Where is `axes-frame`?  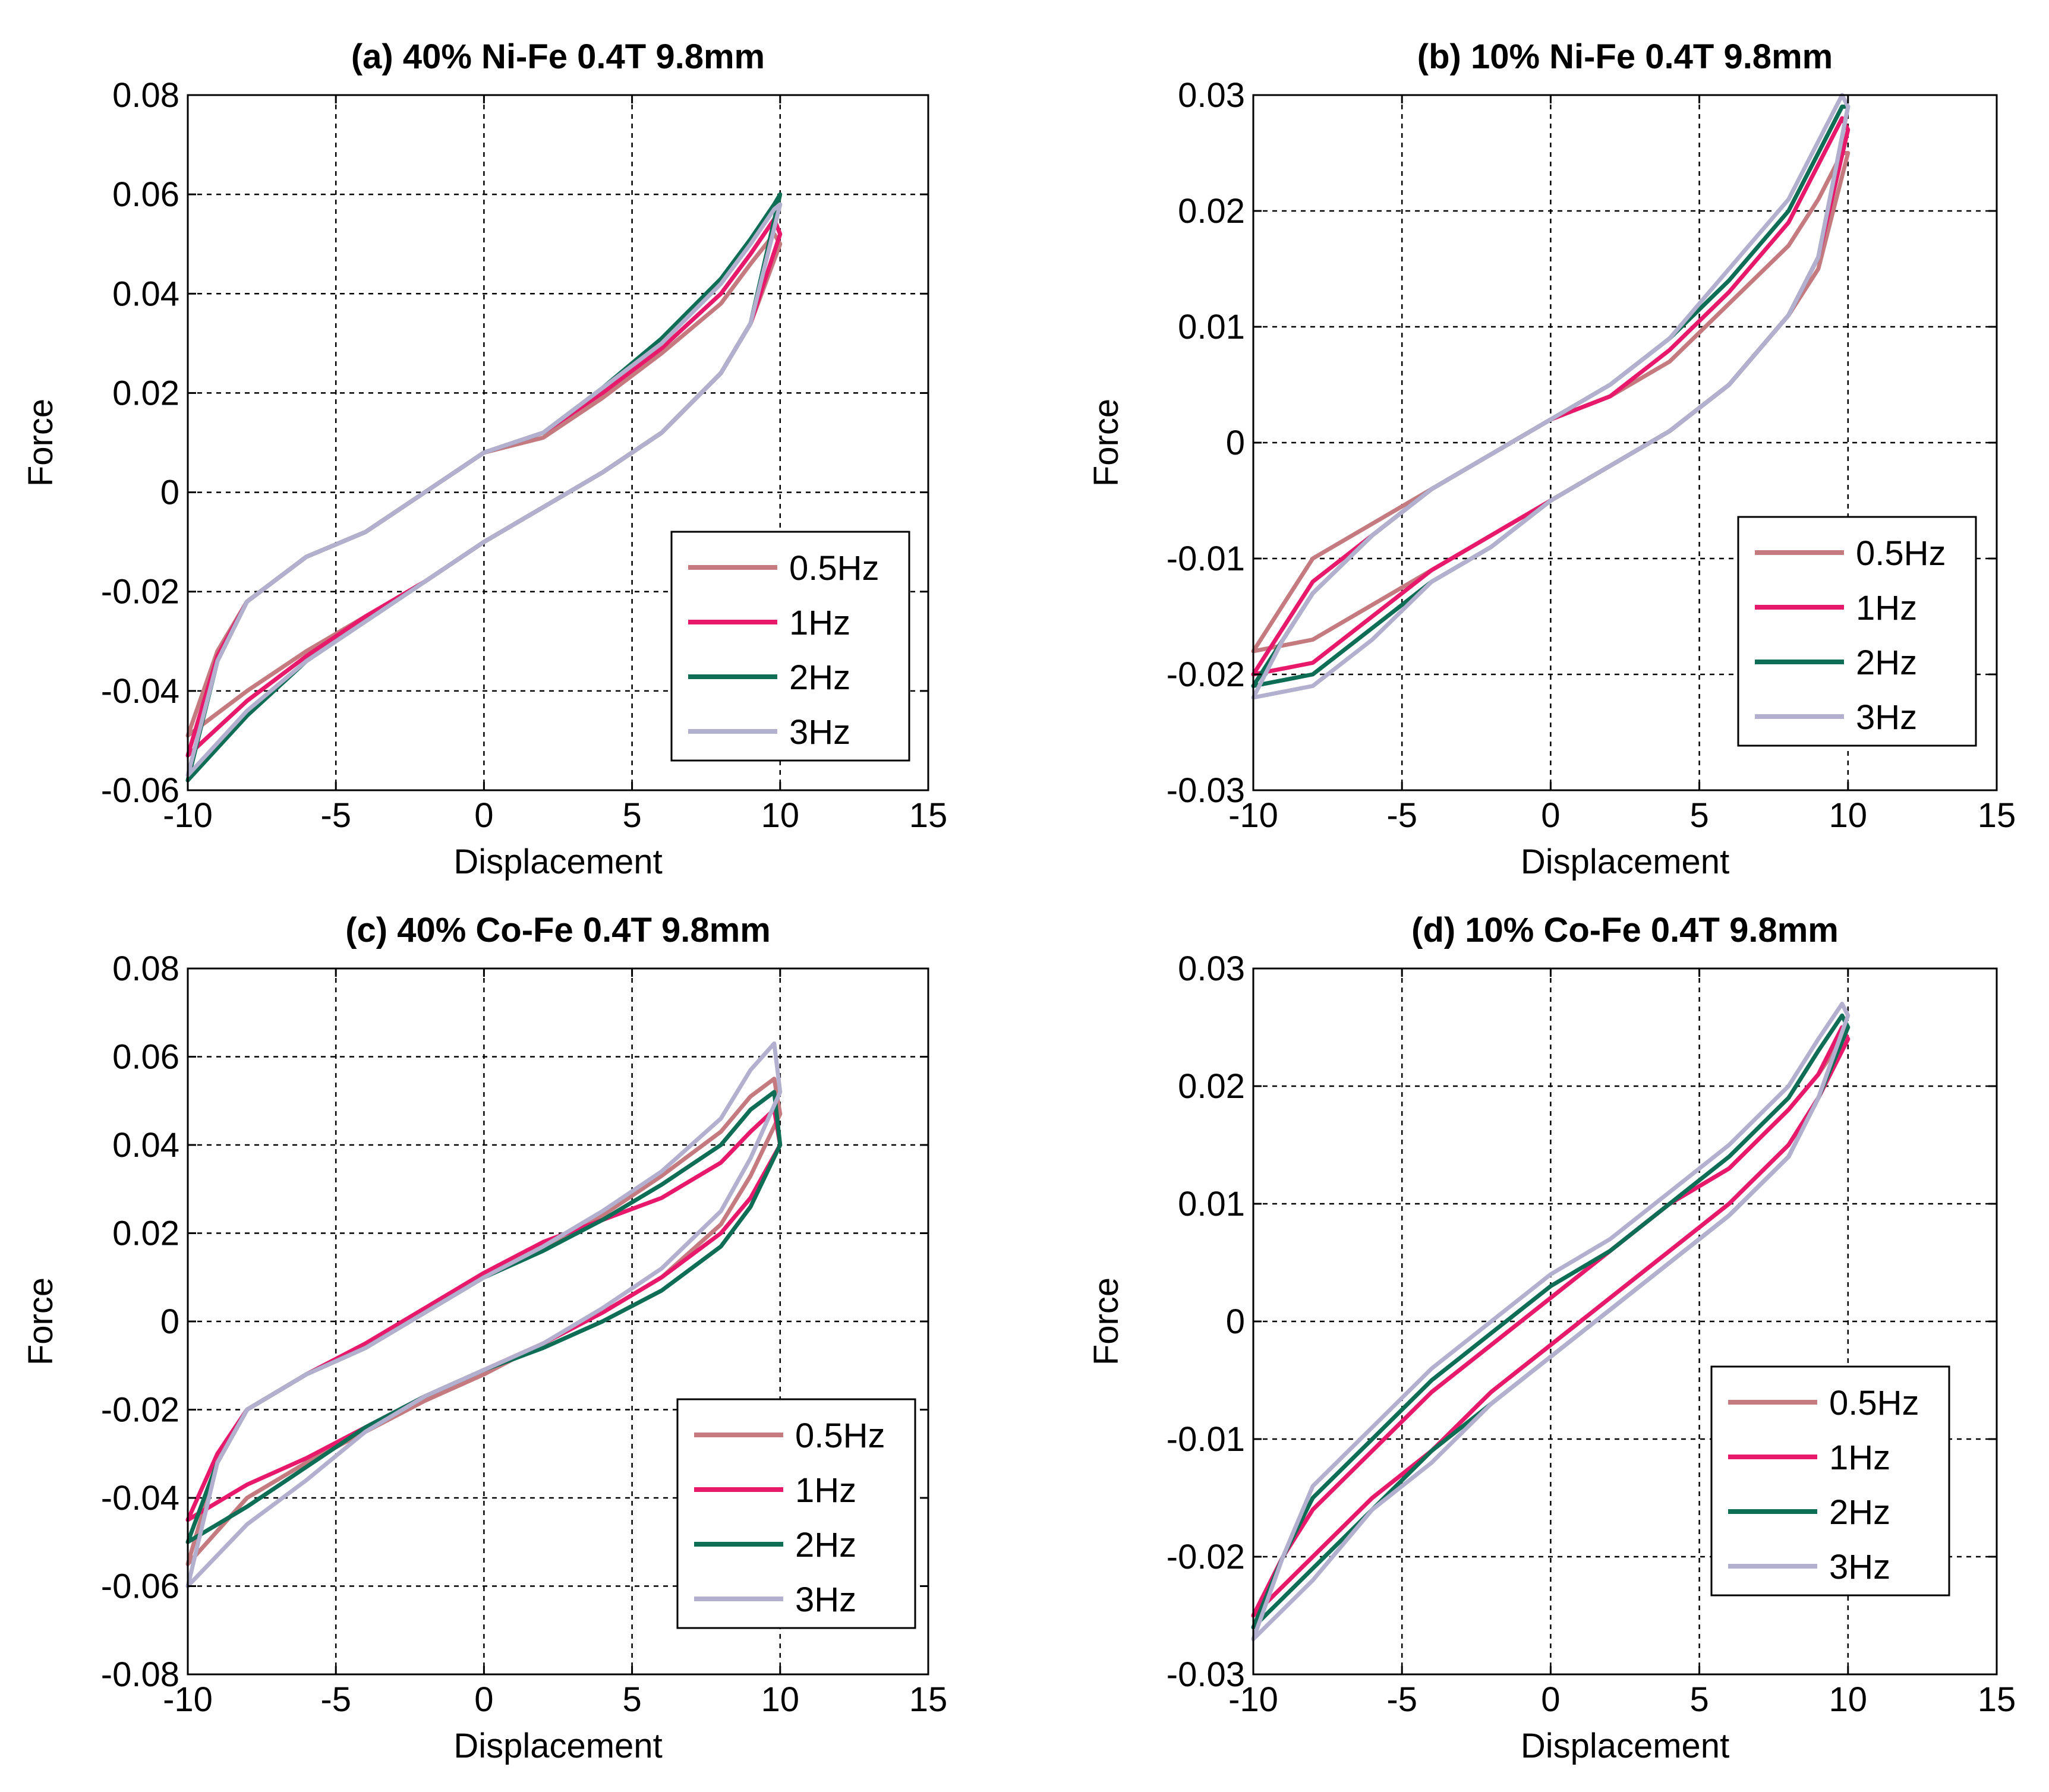 axes-frame is located at coordinates (558, 442).